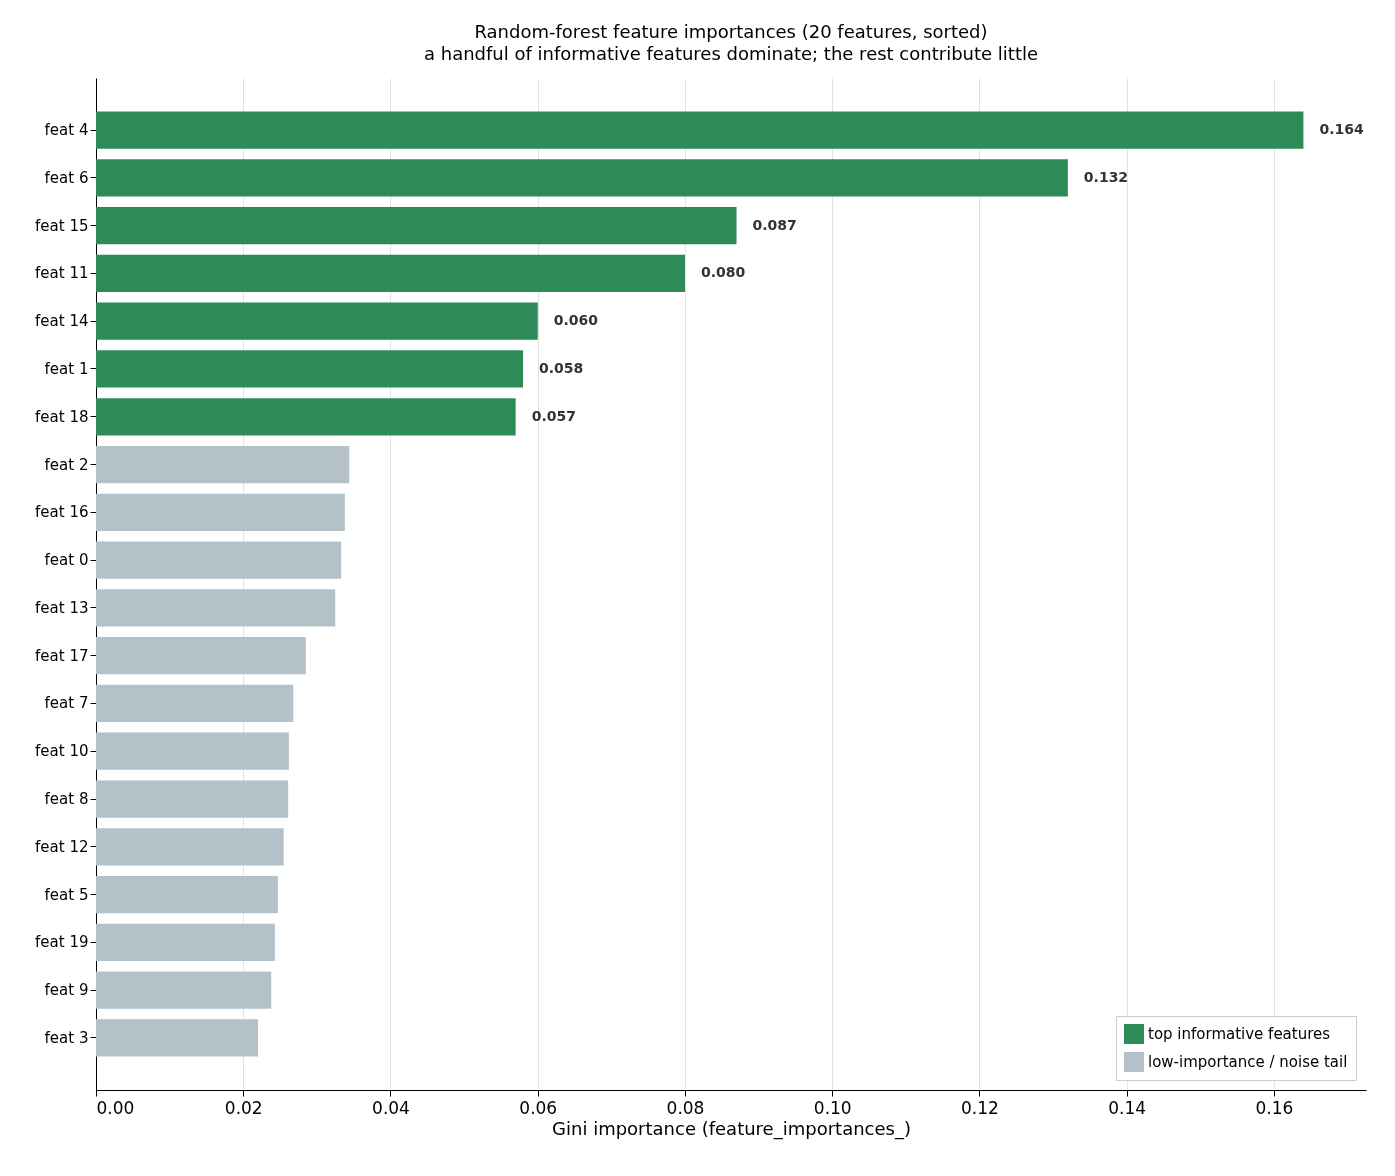 Image resolution: width=1395 pixels, height=1176 pixels. I want to click on x-axis-title: Gini importance (feature_importances_), so click(731, 1128).